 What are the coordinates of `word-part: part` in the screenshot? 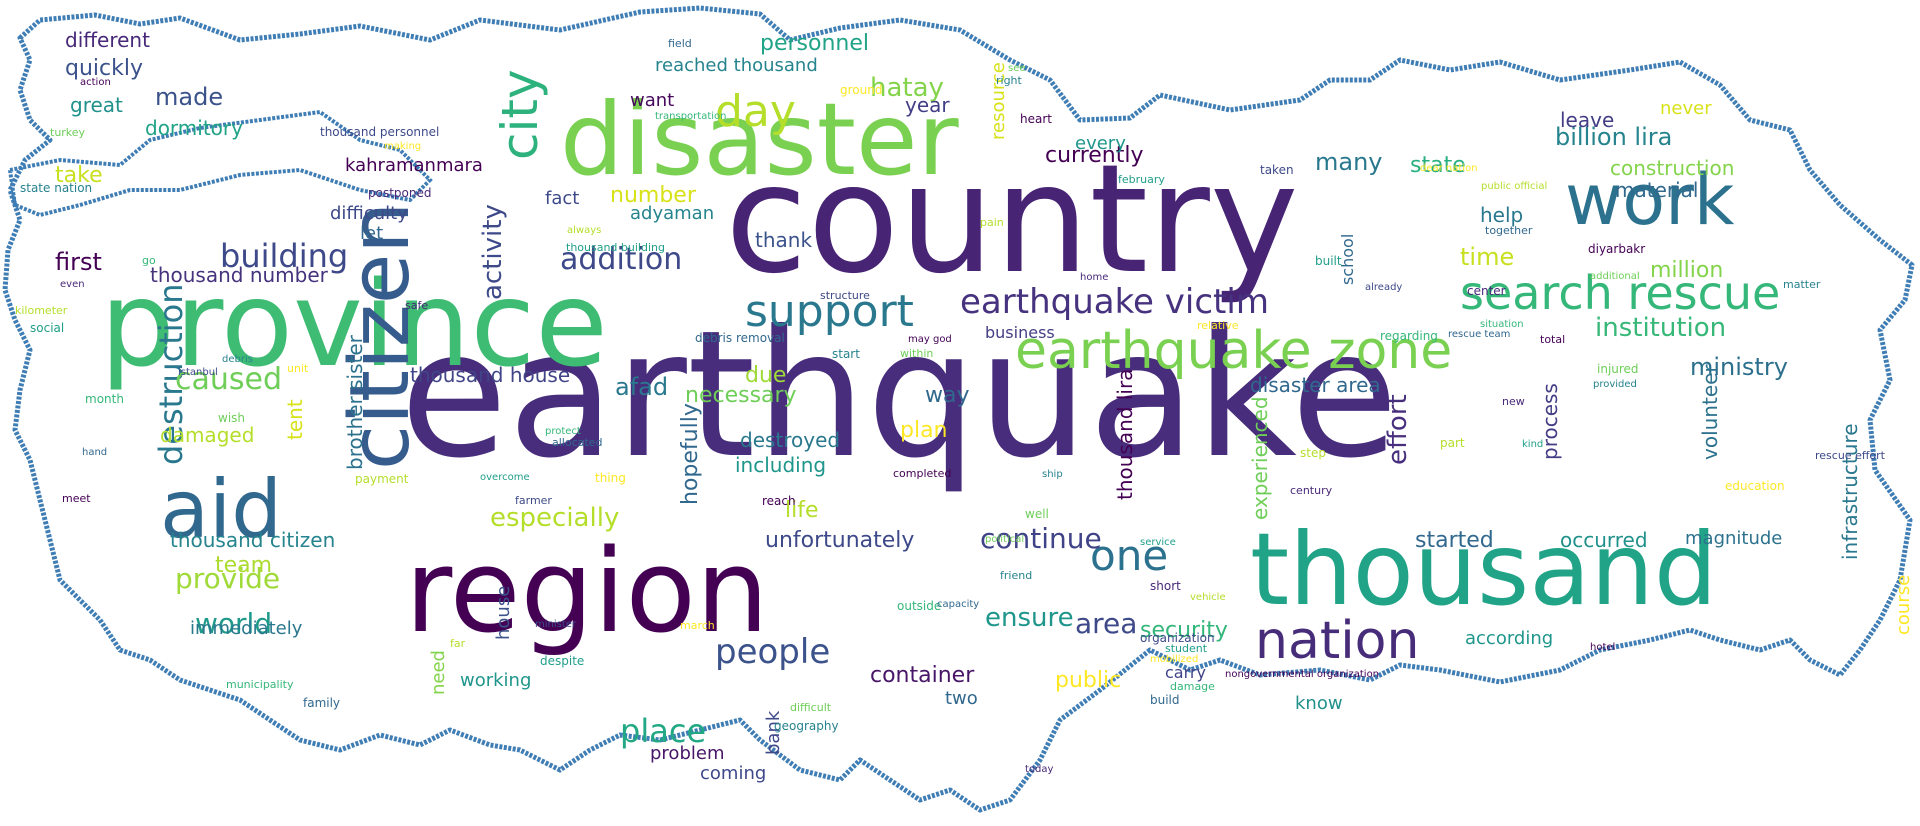 It's located at (1452, 443).